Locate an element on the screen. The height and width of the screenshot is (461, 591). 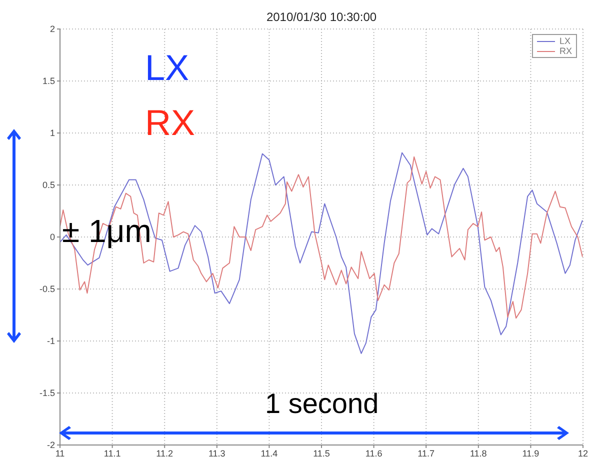
y-tick-label: 1 is located at coordinates (52, 133).